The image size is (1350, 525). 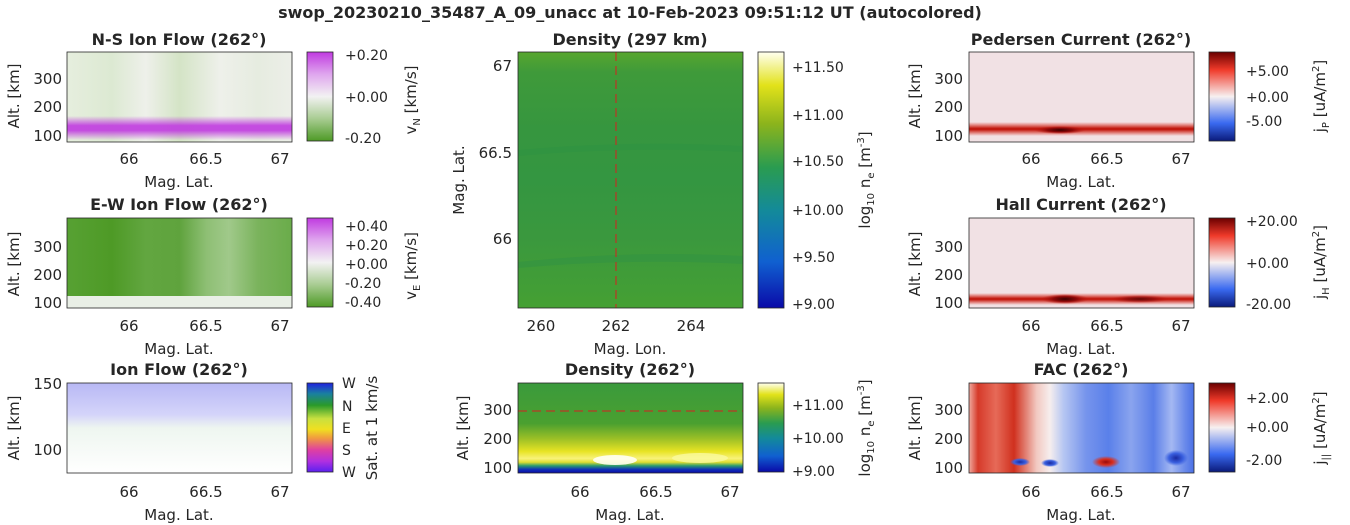 What do you see at coordinates (502, 239) in the screenshot?
I see `y-tick: 66` at bounding box center [502, 239].